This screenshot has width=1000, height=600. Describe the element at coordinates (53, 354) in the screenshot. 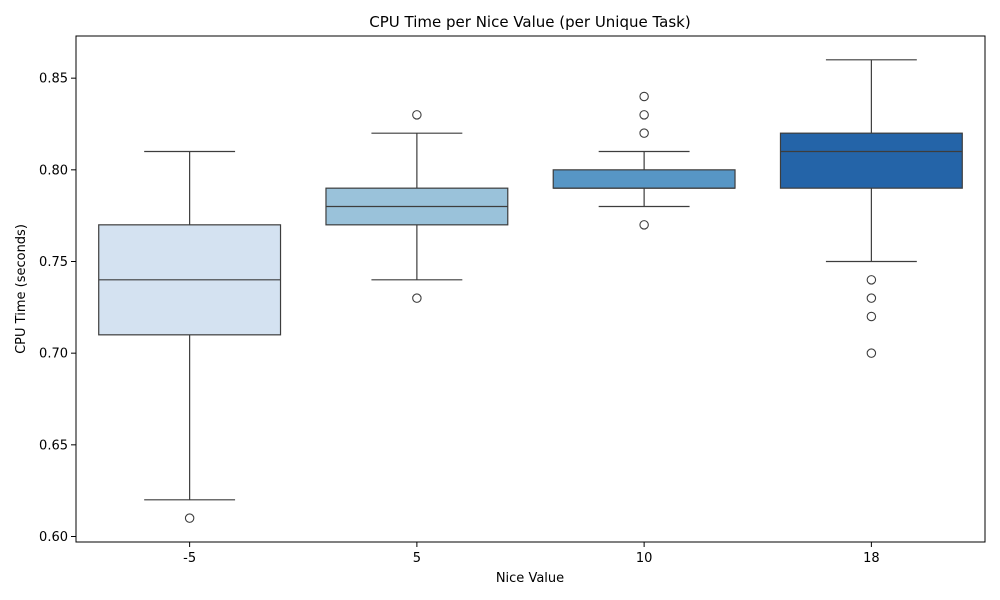

I see `y-tick-label: 0.70` at that location.